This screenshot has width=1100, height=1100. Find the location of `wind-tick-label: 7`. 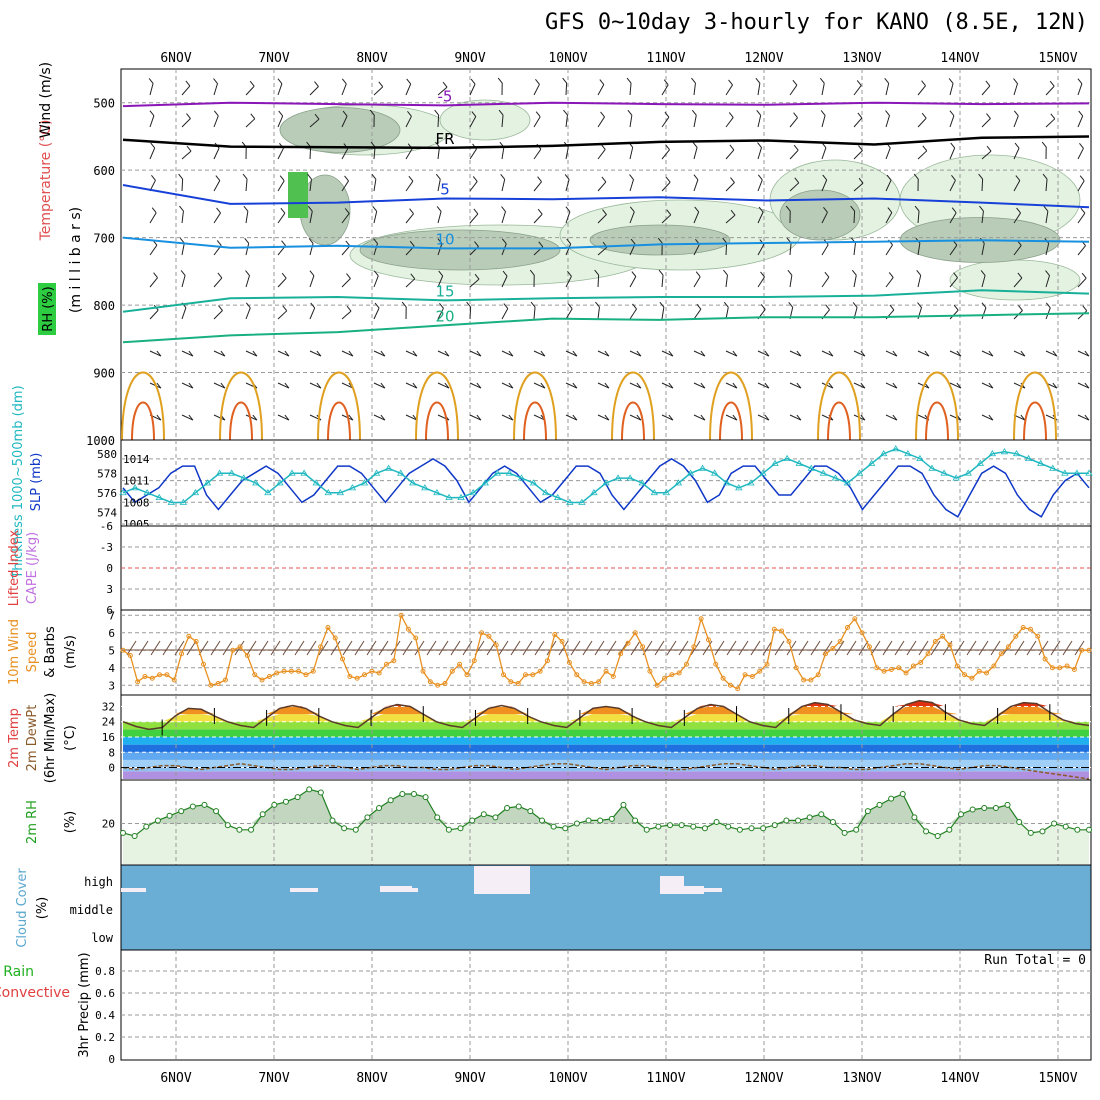

wind-tick-label: 7 is located at coordinates (111, 615).